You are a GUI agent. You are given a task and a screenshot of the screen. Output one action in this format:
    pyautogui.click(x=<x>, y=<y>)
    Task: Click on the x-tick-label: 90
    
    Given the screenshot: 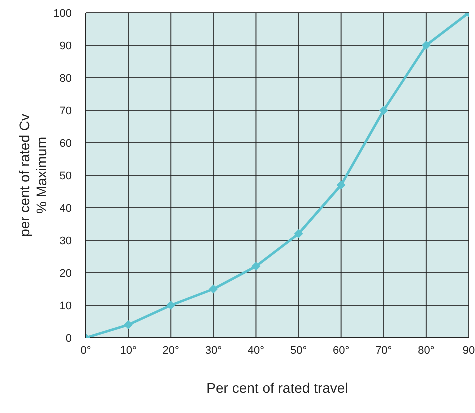 What is the action you would take?
    pyautogui.click(x=468, y=350)
    